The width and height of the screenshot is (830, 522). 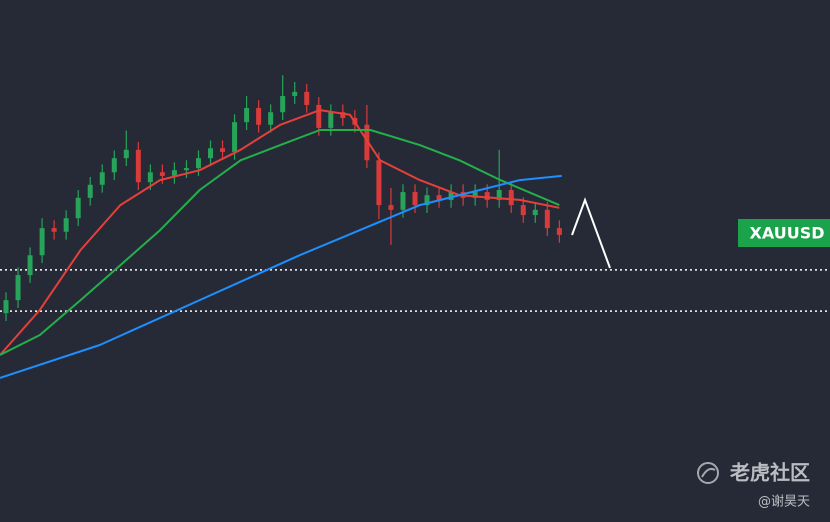 I want to click on annotation-zigzag, so click(x=591, y=233).